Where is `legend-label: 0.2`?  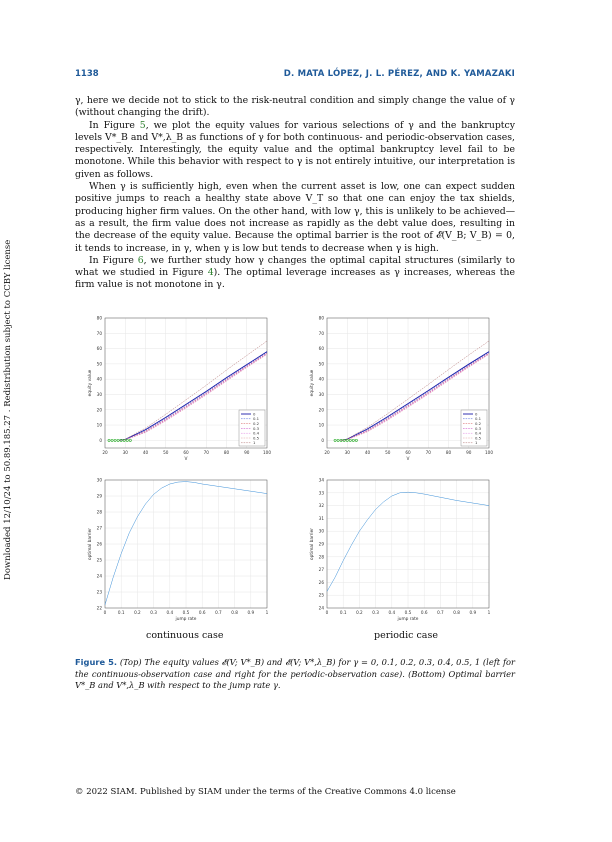 legend-label: 0.2 is located at coordinates (478, 423).